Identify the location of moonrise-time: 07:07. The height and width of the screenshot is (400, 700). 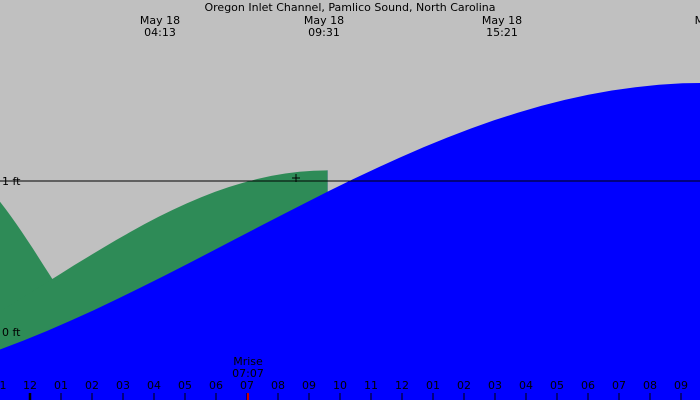
(248, 373).